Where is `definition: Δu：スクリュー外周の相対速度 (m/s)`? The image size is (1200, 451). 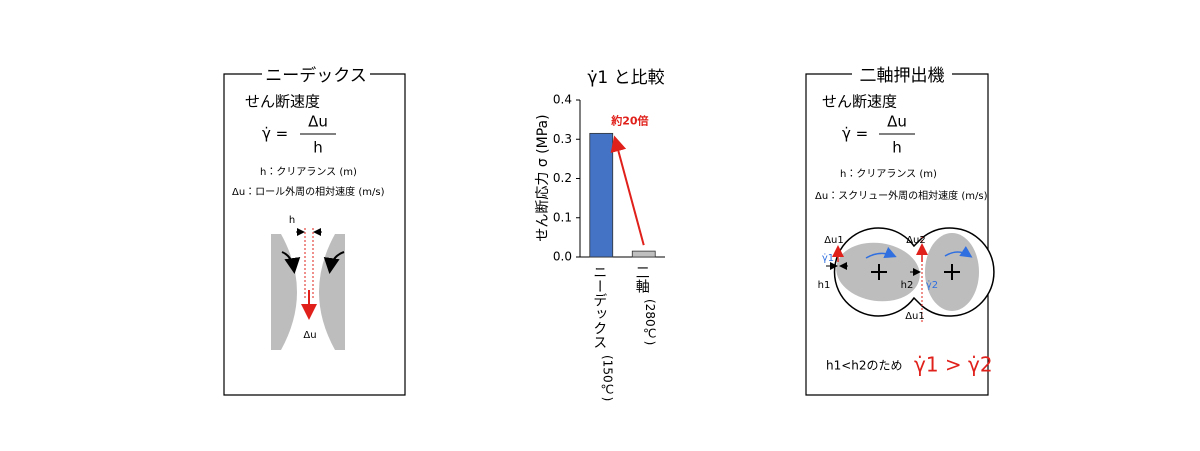
definition: Δu：スクリュー外周の相対速度 (m/s) is located at coordinates (901, 195).